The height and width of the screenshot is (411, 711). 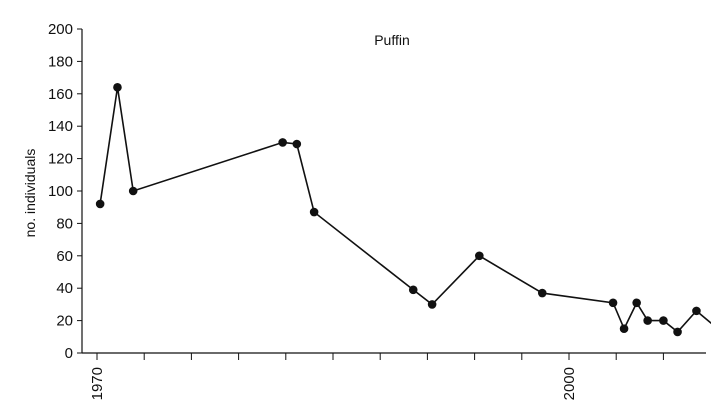 I want to click on y-tick-label: 140, so click(x=60, y=126).